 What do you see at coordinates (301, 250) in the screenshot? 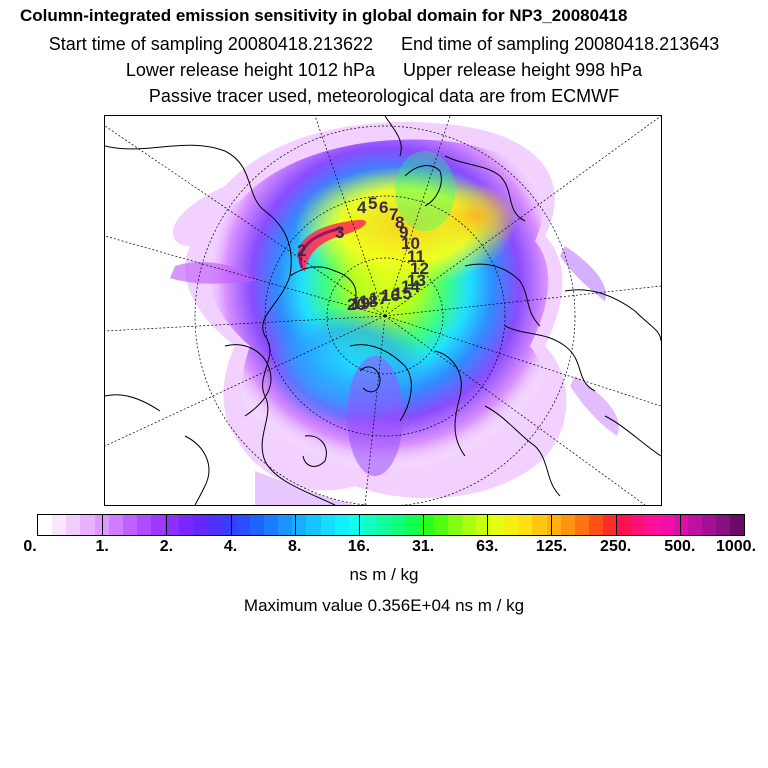
I see `trajectory-label: 2` at bounding box center [301, 250].